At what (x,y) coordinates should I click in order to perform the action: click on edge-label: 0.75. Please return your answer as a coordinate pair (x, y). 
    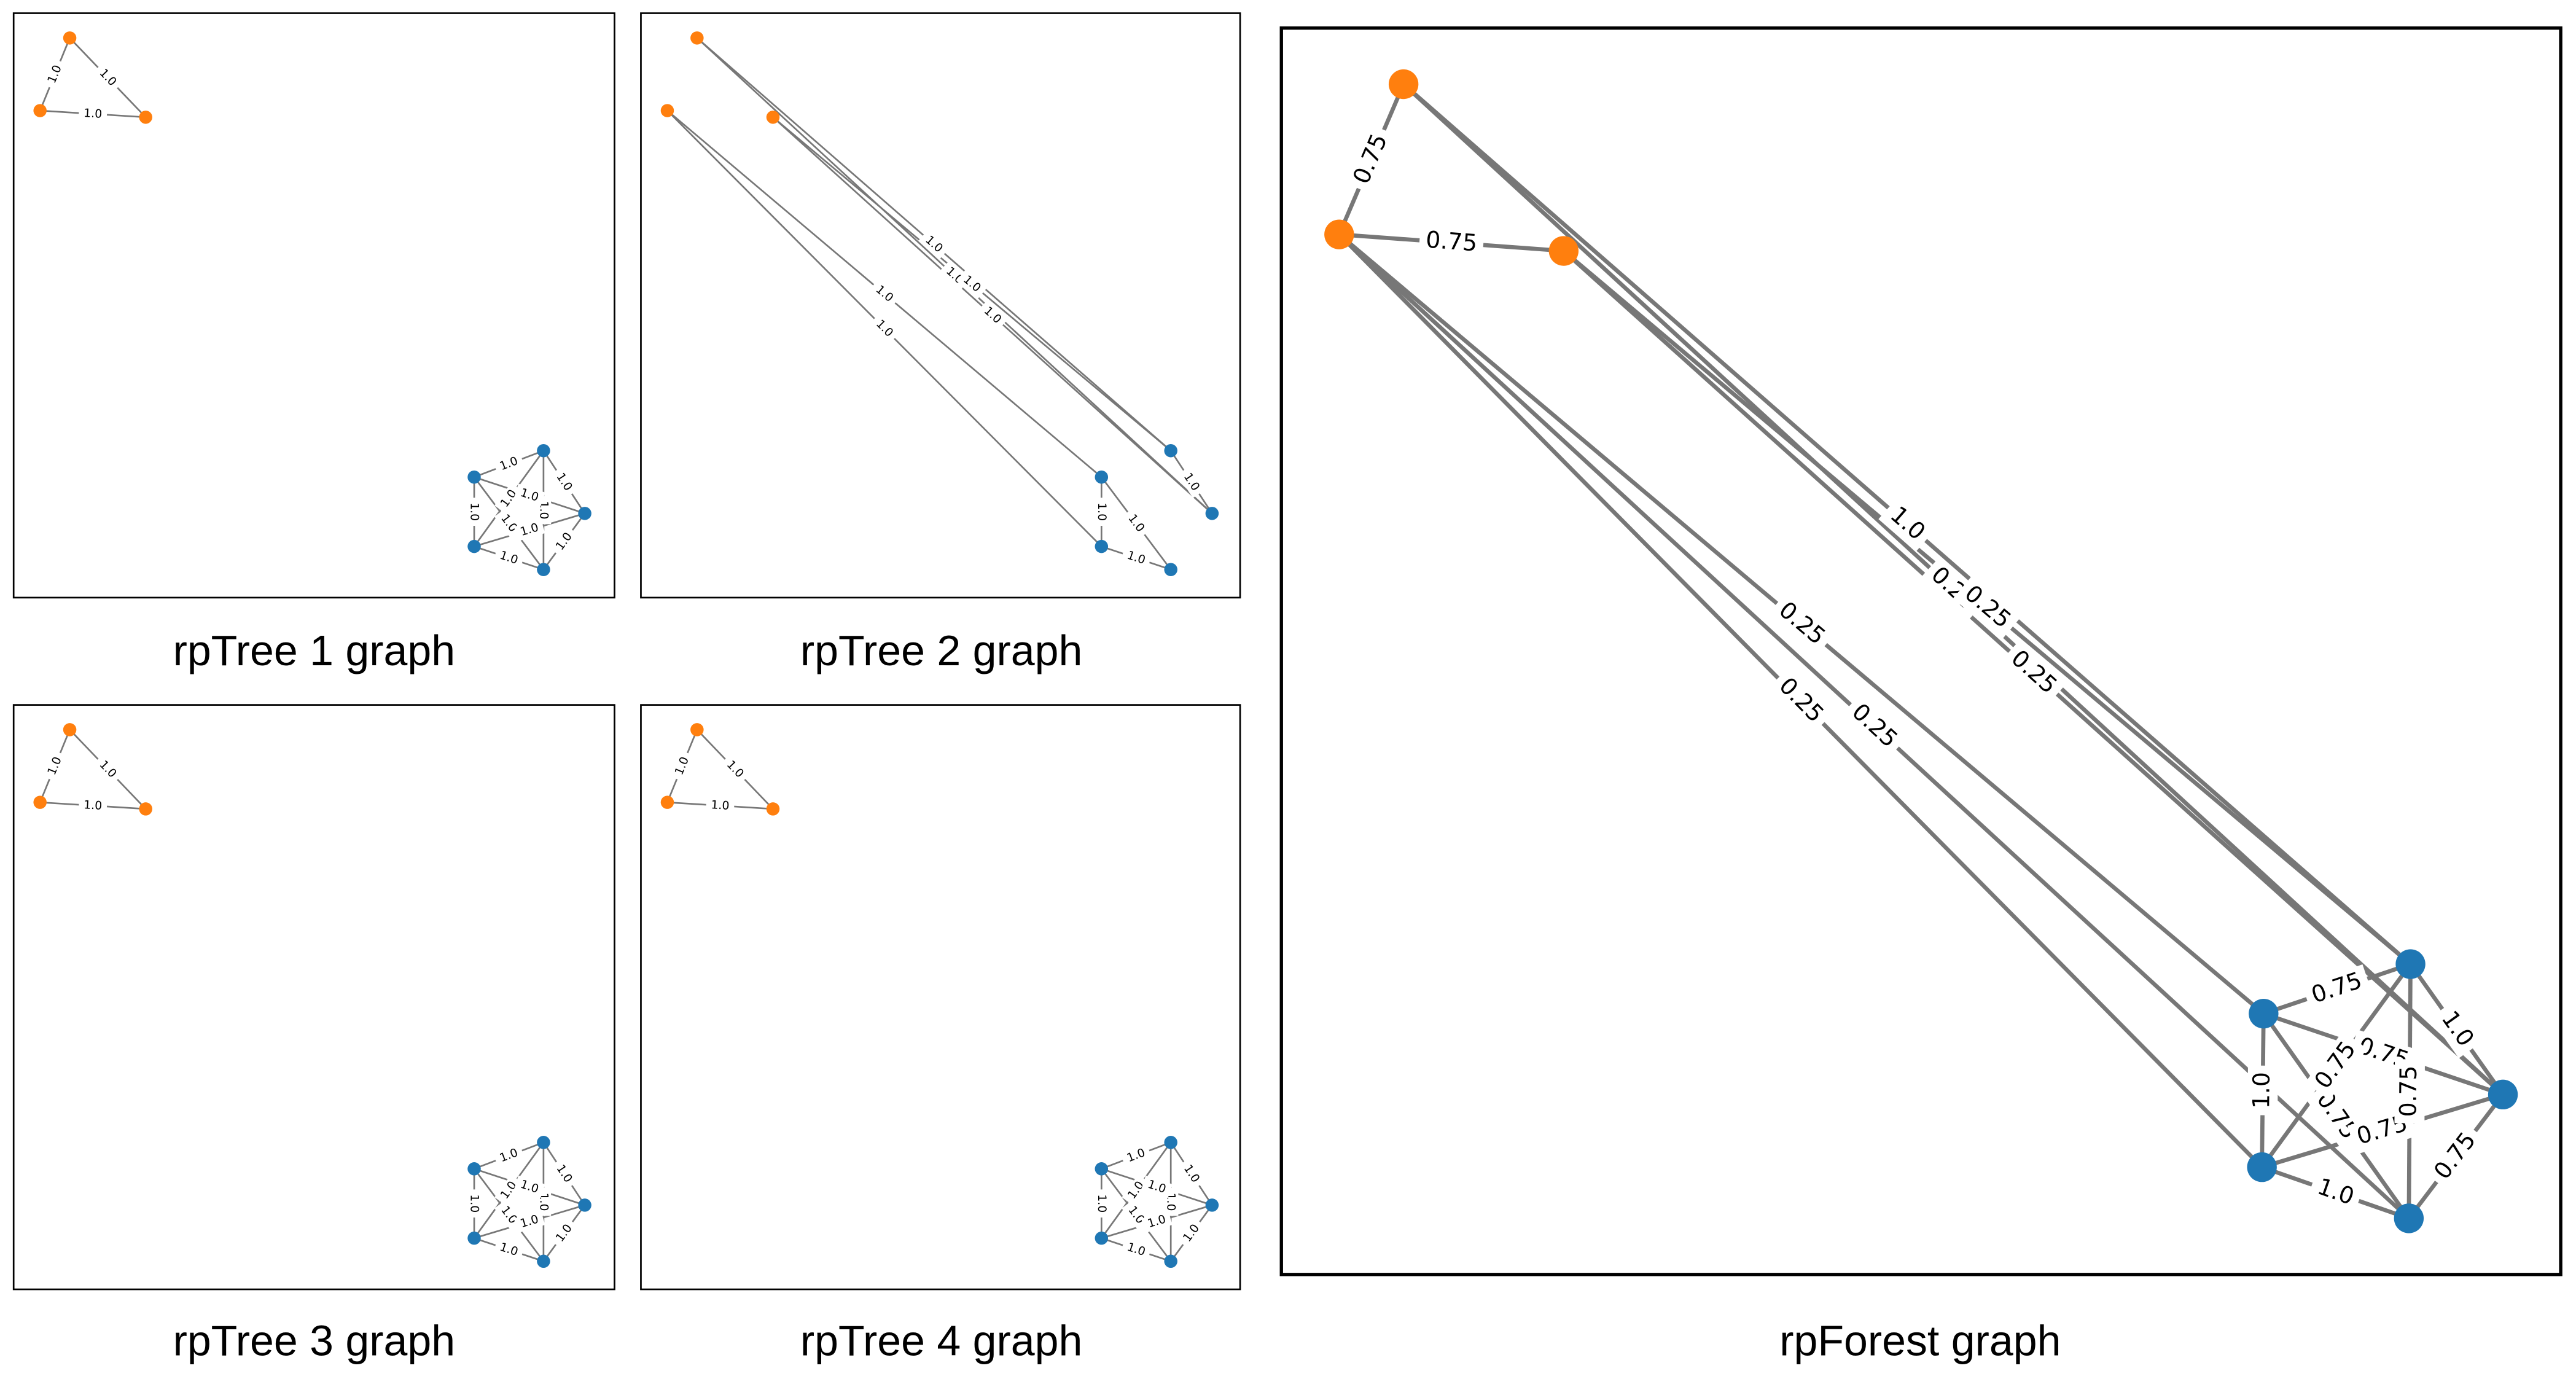
    Looking at the image, I should click on (1451, 241).